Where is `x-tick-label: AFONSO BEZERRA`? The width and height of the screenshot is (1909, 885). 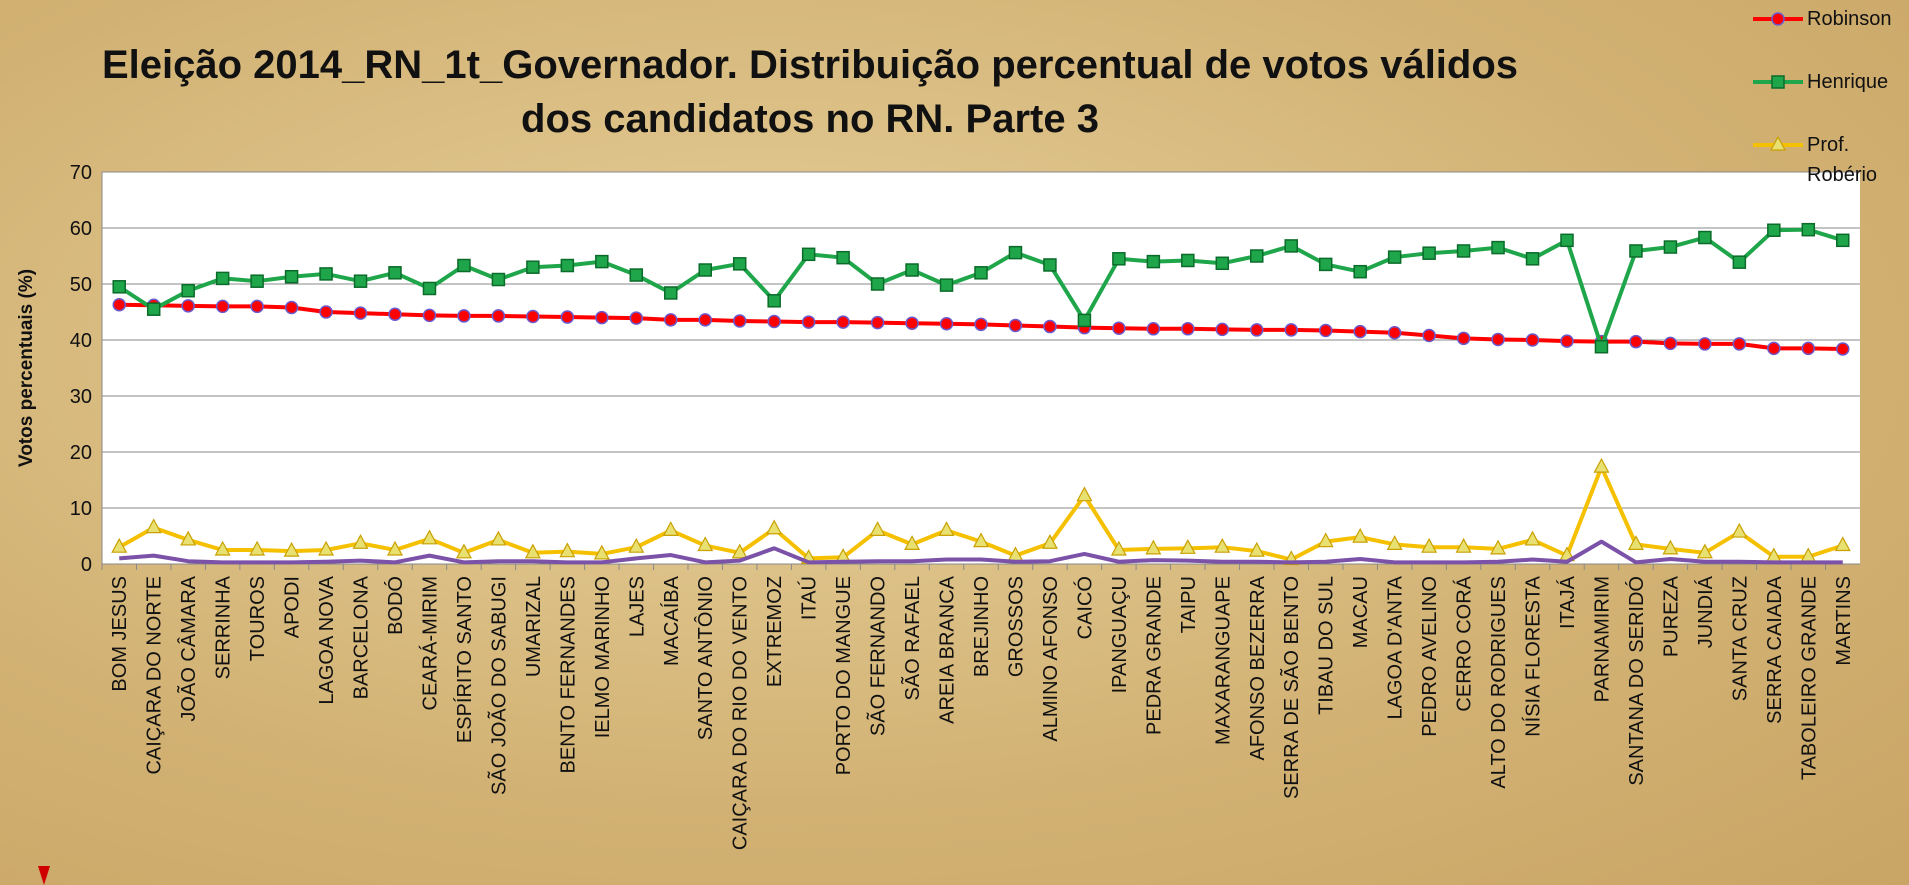 x-tick-label: AFONSO BEZERRA is located at coordinates (1258, 667).